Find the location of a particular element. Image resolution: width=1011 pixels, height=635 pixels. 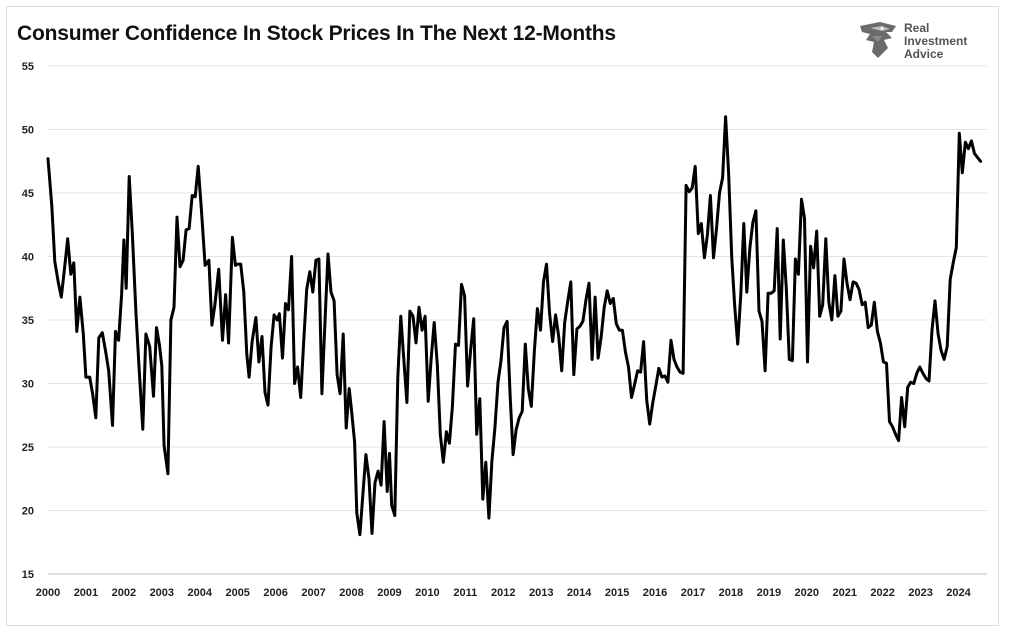

x-tick-label: 2023 is located at coordinates (920, 593).